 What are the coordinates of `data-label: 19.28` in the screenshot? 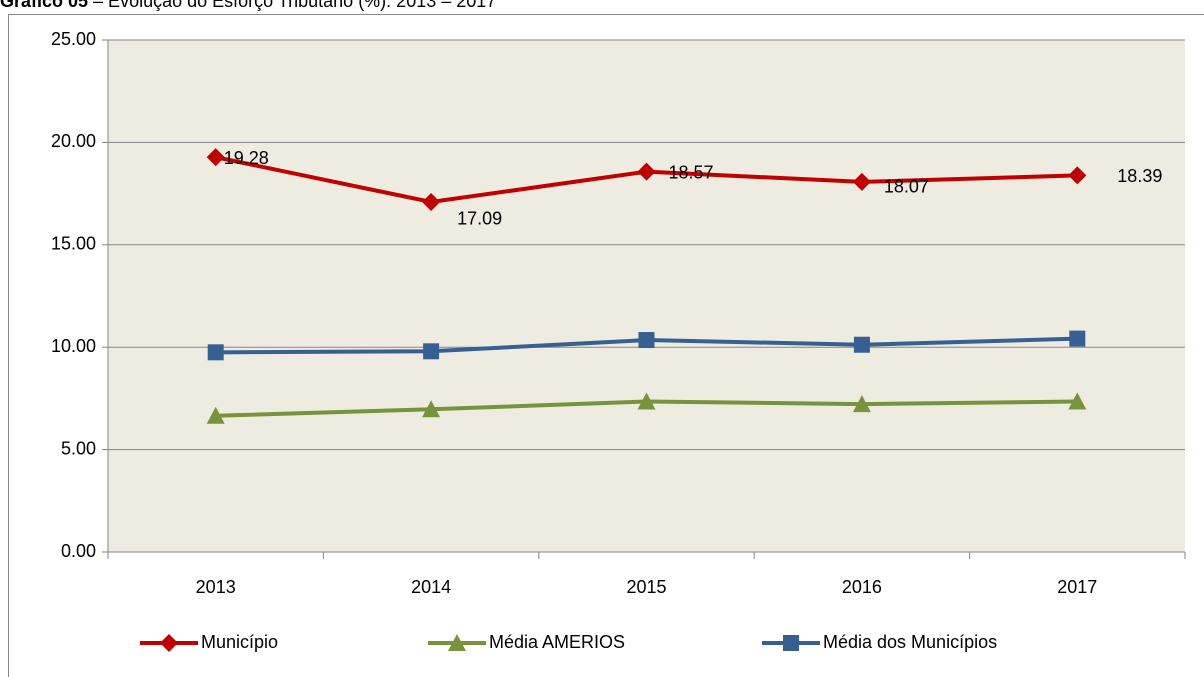 It's located at (246, 158).